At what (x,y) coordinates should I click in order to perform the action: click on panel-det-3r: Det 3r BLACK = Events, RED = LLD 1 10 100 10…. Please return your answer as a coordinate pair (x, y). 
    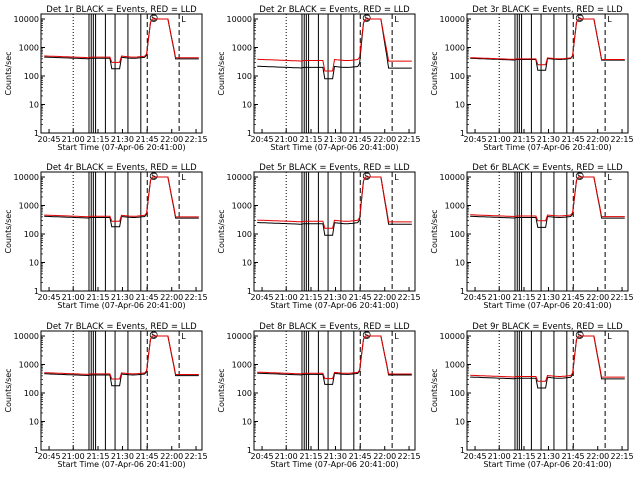
    Looking at the image, I should click on (532, 78).